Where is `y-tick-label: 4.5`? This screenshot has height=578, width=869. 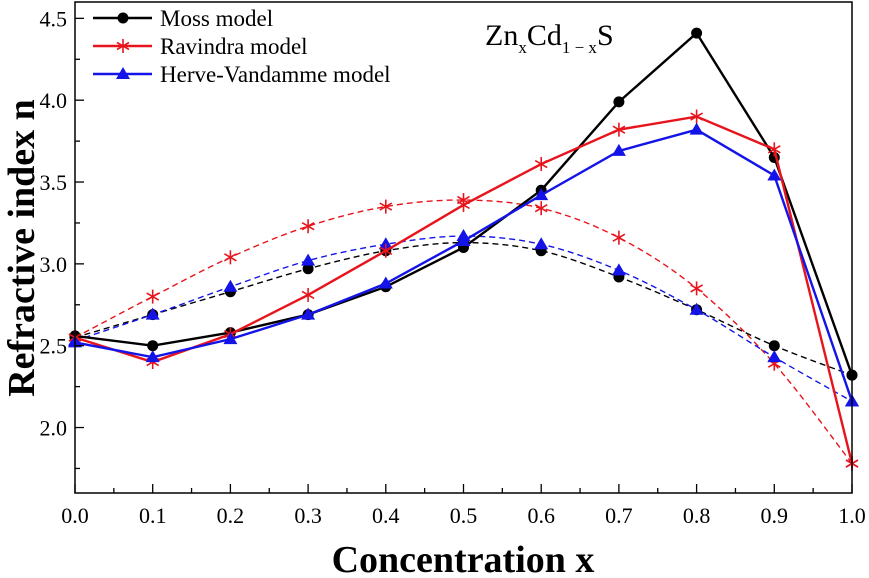
y-tick-label: 4.5 is located at coordinates (54, 18).